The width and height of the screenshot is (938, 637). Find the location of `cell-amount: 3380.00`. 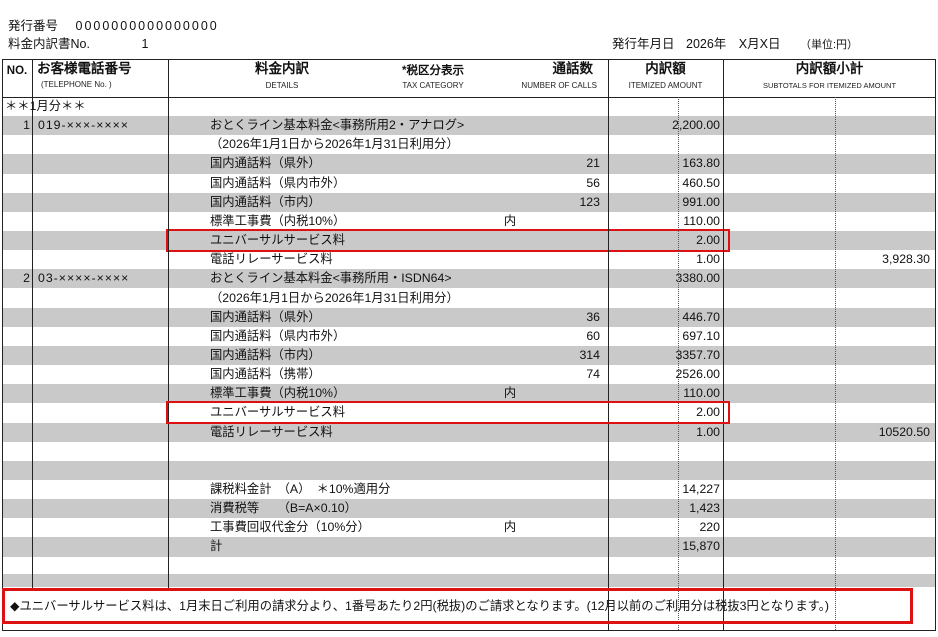

cell-amount: 3380.00 is located at coordinates (697, 278).